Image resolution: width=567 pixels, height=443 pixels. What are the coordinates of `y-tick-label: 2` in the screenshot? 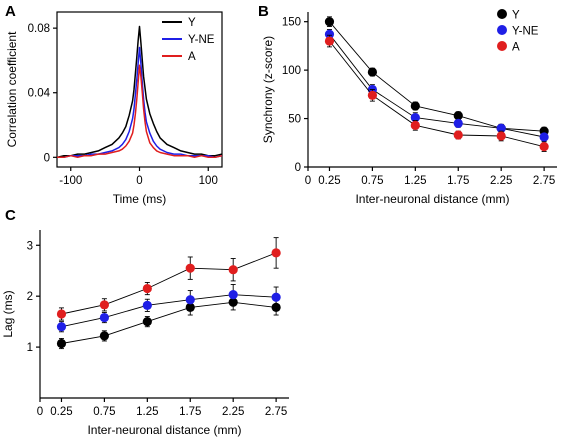 It's located at (30, 297).